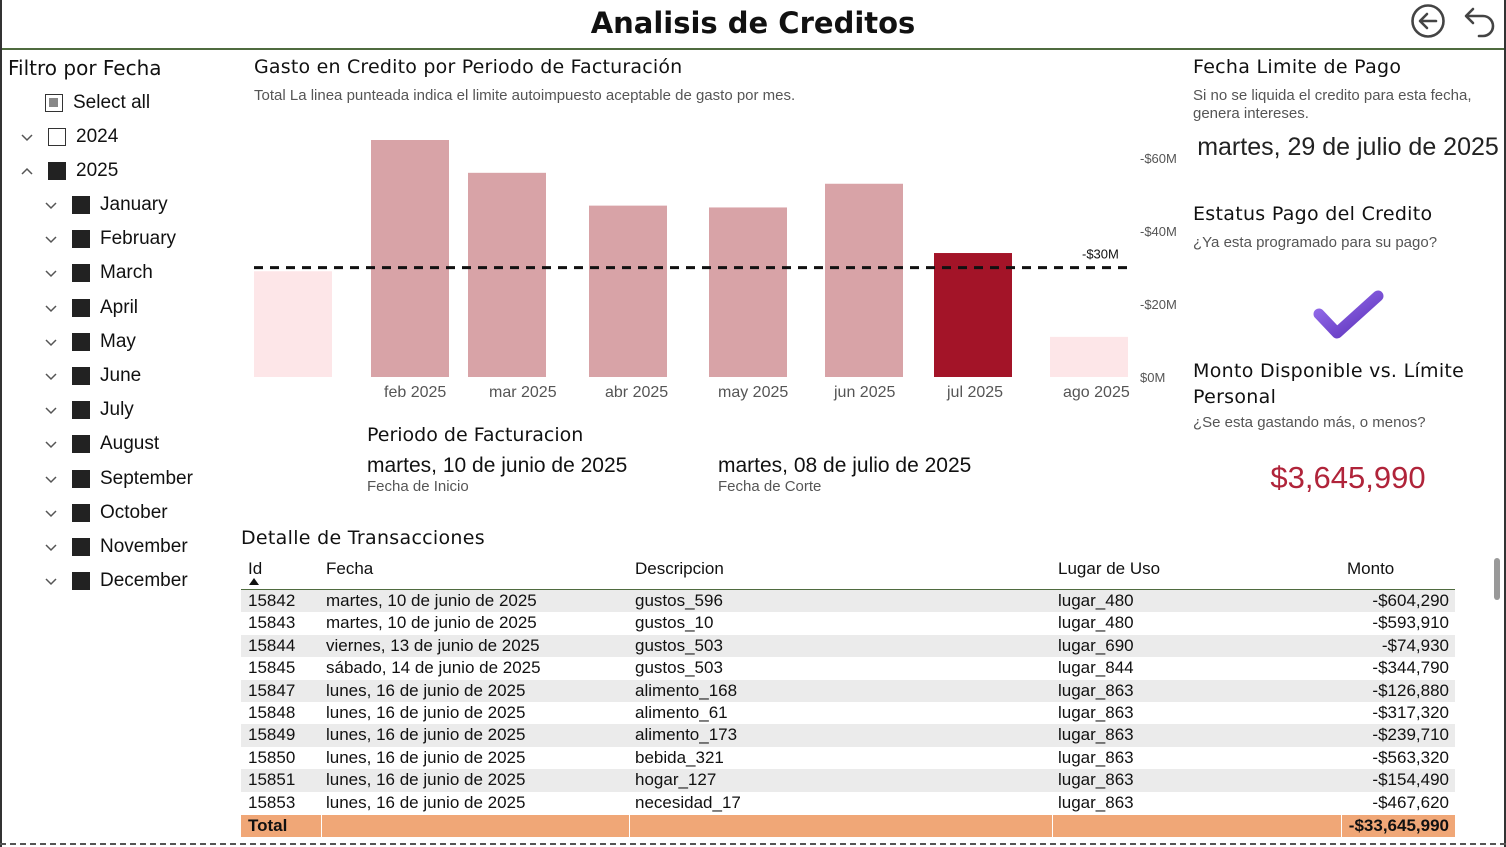 This screenshot has height=847, width=1506. Describe the element at coordinates (636, 392) in the screenshot. I see `x-tick-label: abr 2025` at that location.